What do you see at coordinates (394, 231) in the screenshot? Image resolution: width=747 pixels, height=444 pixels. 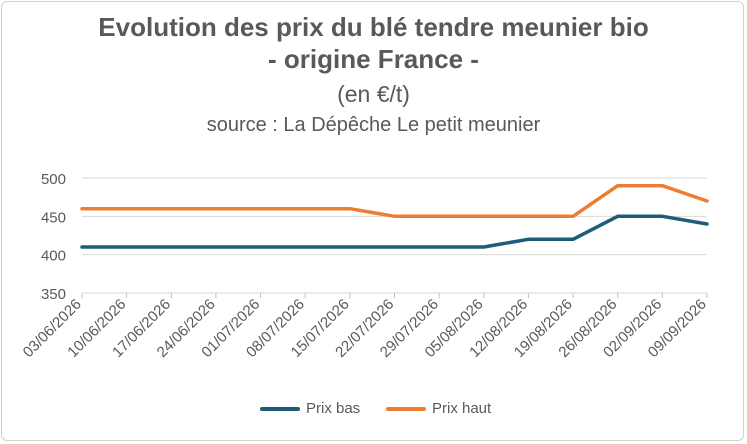 I see `series-line-prix-bas` at bounding box center [394, 231].